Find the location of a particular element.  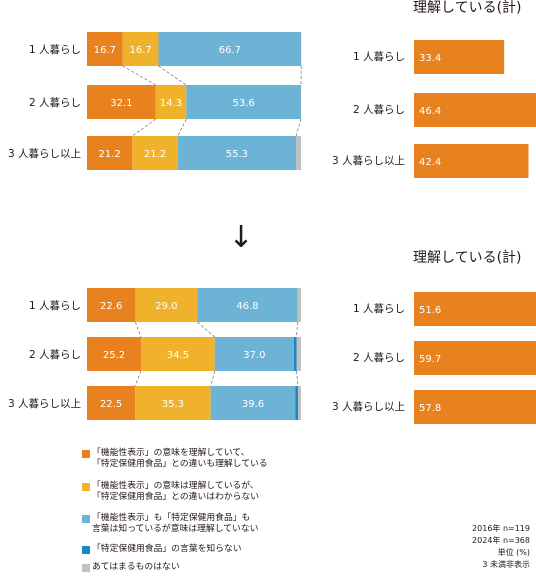

note-n-2016: 2016年 n=119 is located at coordinates (501, 528).